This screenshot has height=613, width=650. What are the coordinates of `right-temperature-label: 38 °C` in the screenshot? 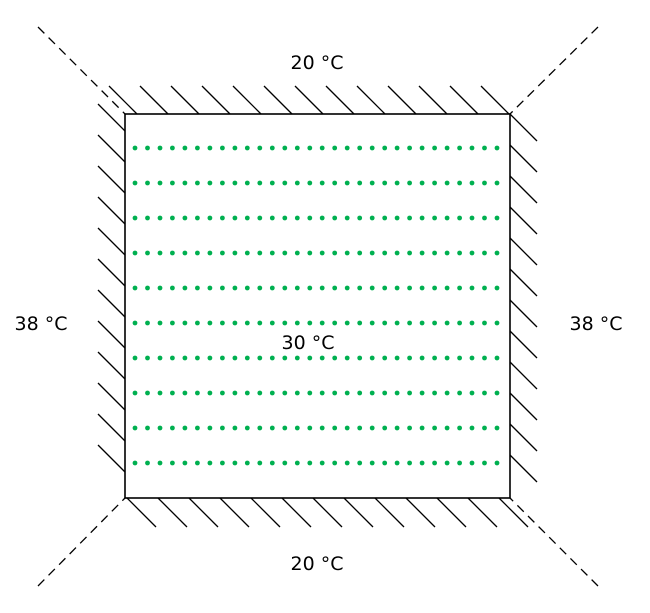 It's located at (596, 324).